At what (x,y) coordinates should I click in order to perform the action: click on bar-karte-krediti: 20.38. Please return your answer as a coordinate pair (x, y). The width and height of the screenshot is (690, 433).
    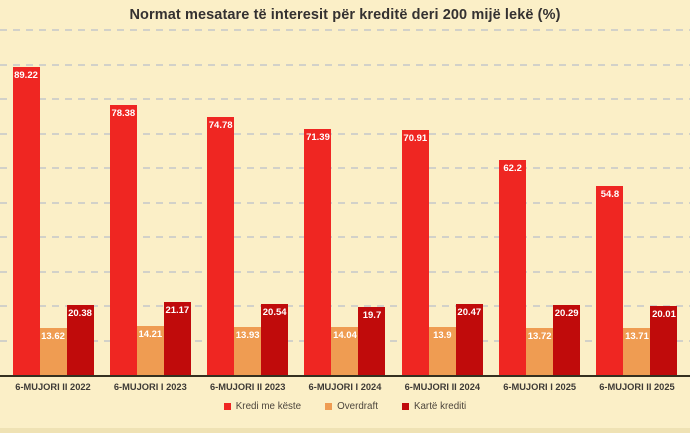
    Looking at the image, I should click on (80, 339).